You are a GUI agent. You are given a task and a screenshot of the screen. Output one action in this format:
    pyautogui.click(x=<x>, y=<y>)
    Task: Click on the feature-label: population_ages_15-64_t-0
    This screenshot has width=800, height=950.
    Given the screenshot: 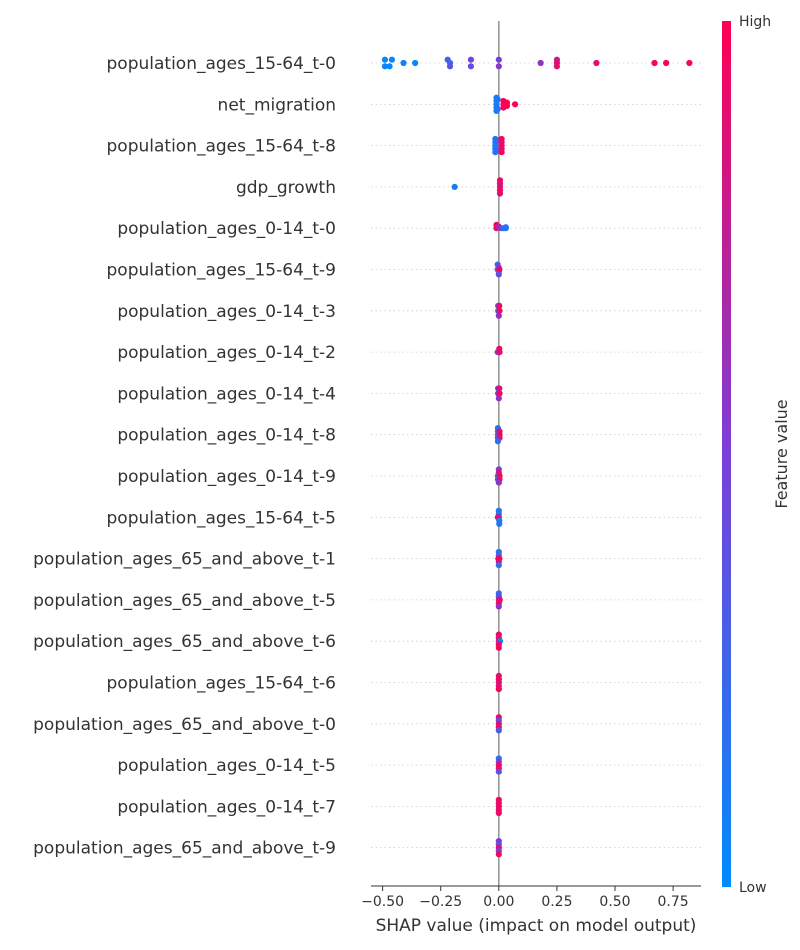 What is the action you would take?
    pyautogui.click(x=222, y=64)
    